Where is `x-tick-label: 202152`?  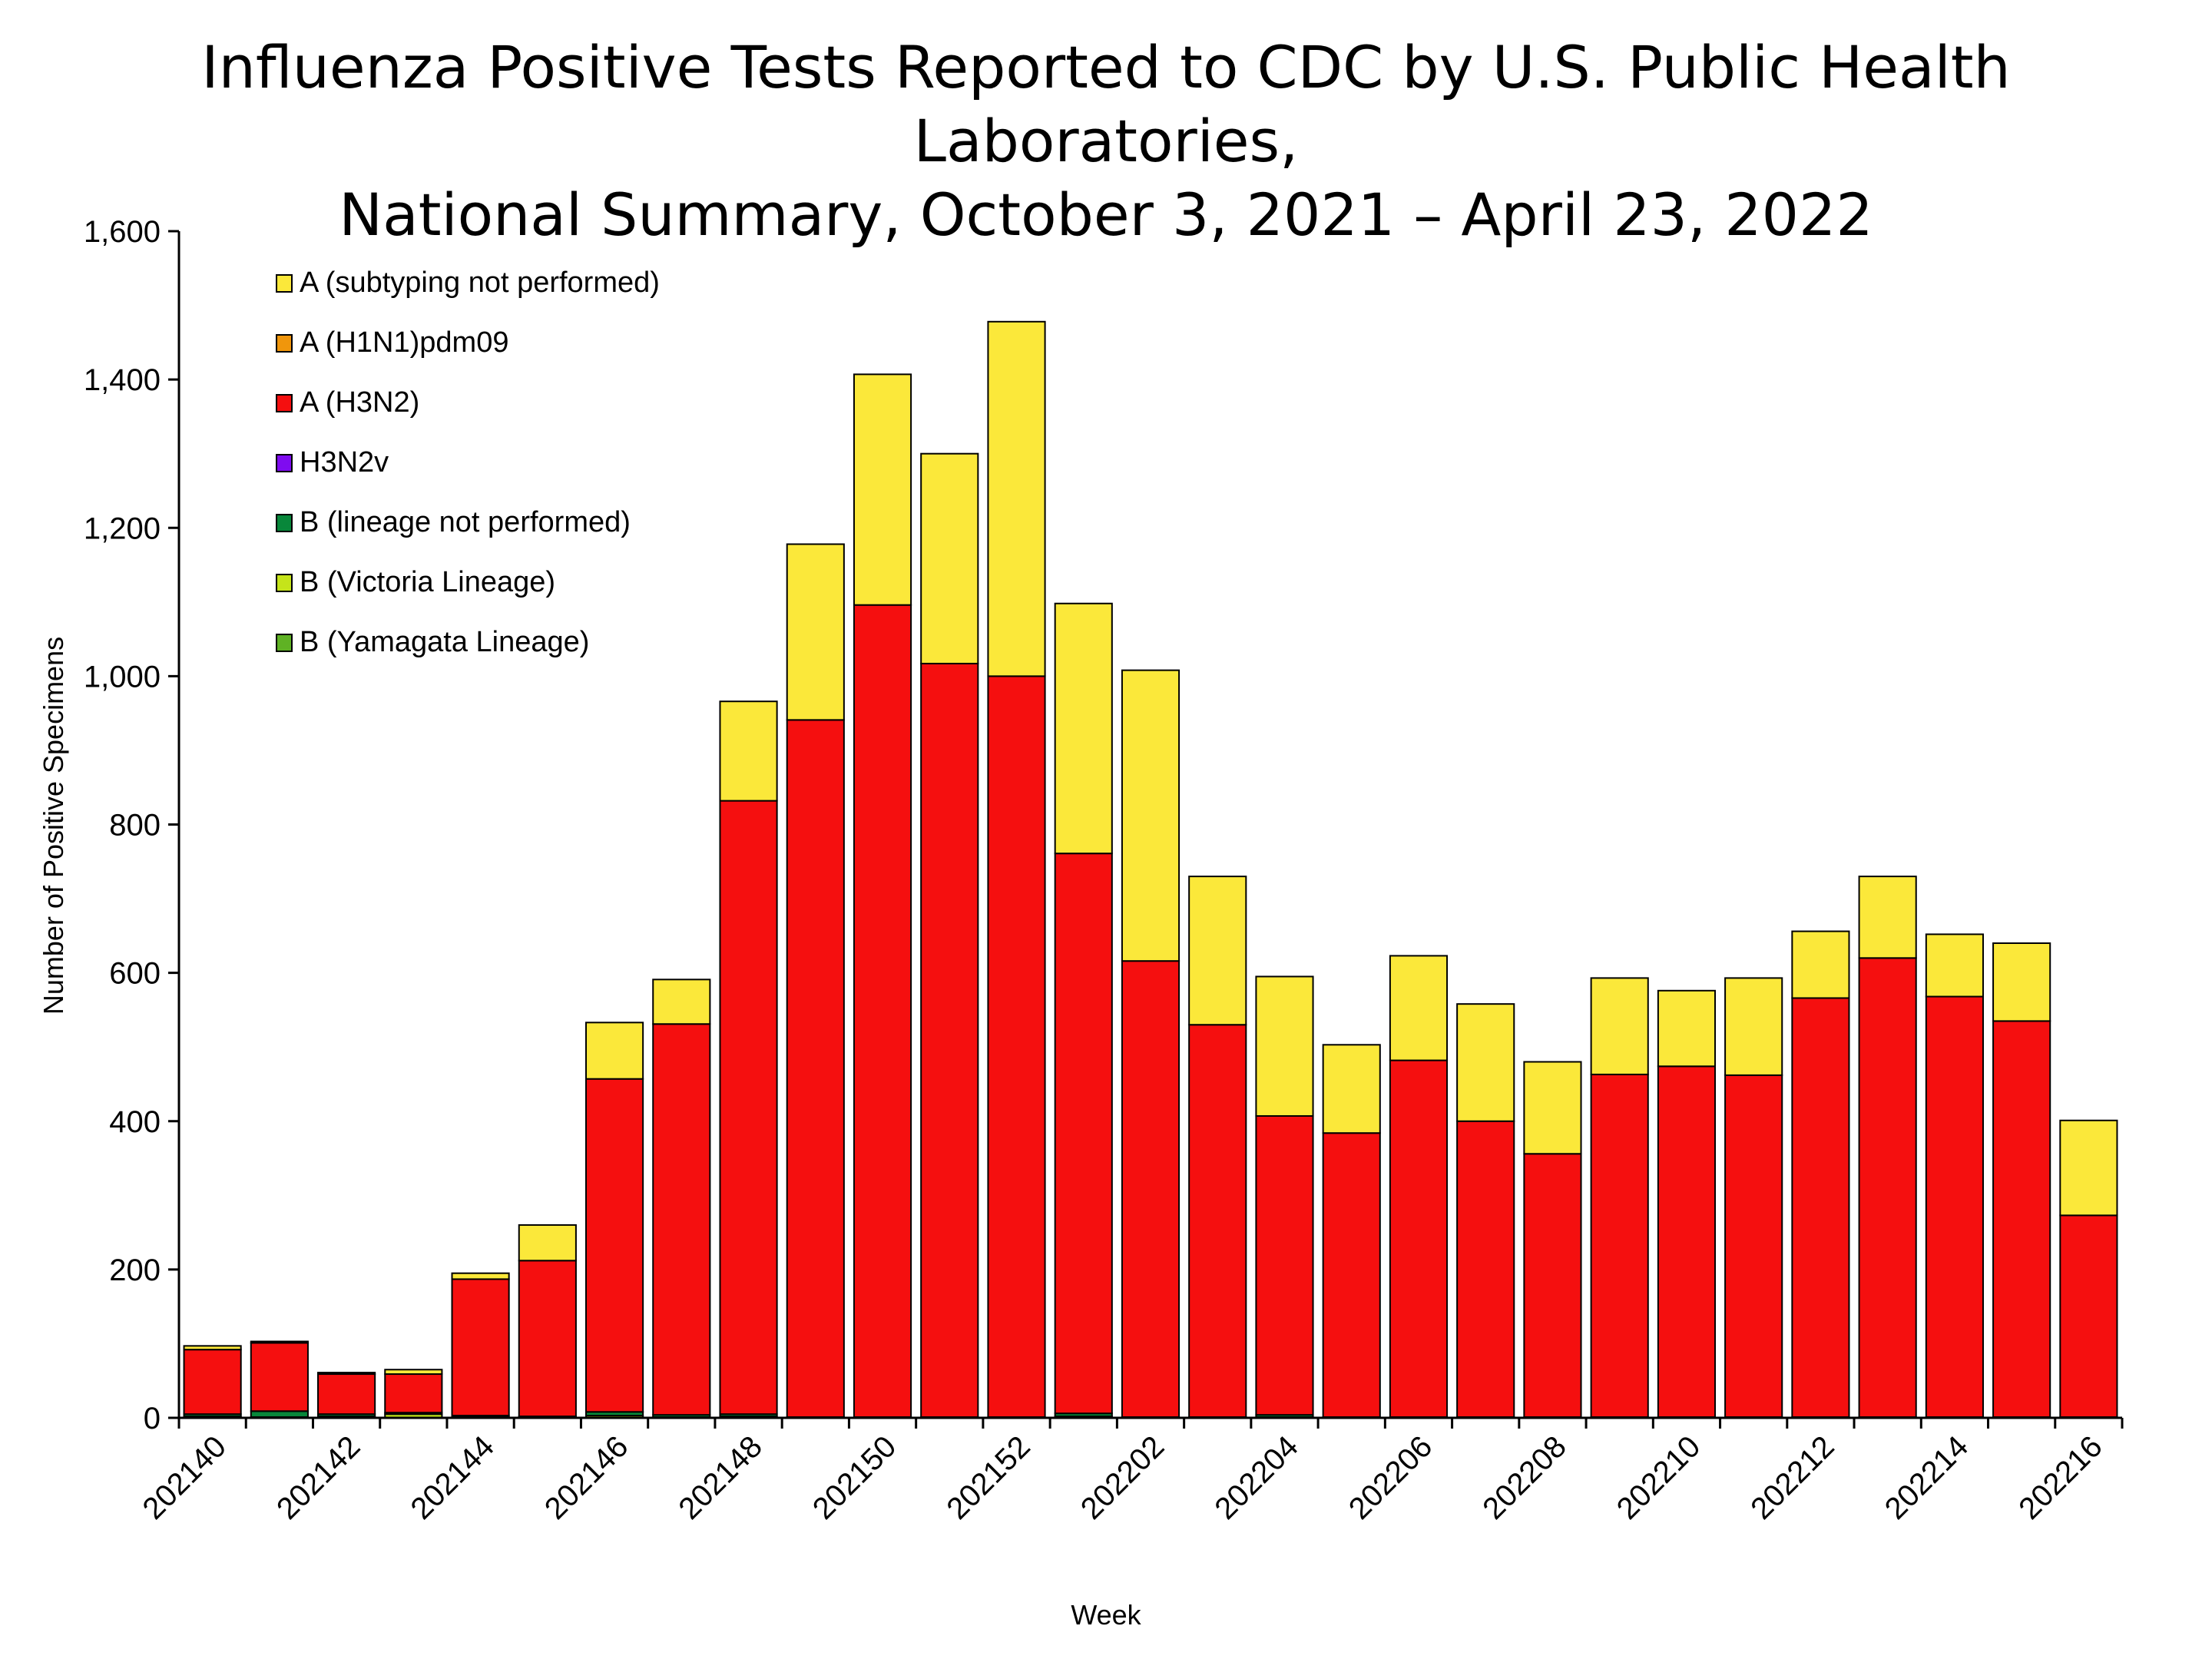
x-tick-label: 202152 is located at coordinates (988, 1478).